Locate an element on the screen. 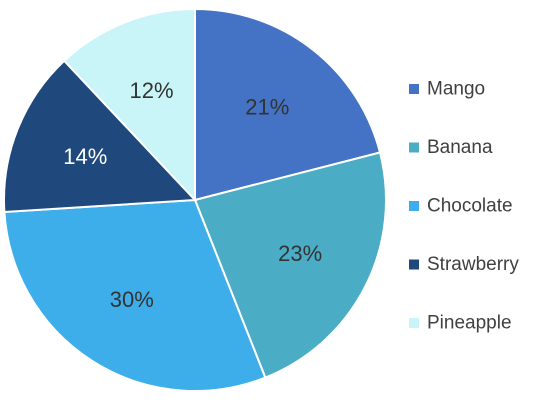 This screenshot has height=403, width=544. data-label-strawberry: 14% is located at coordinates (85, 156).